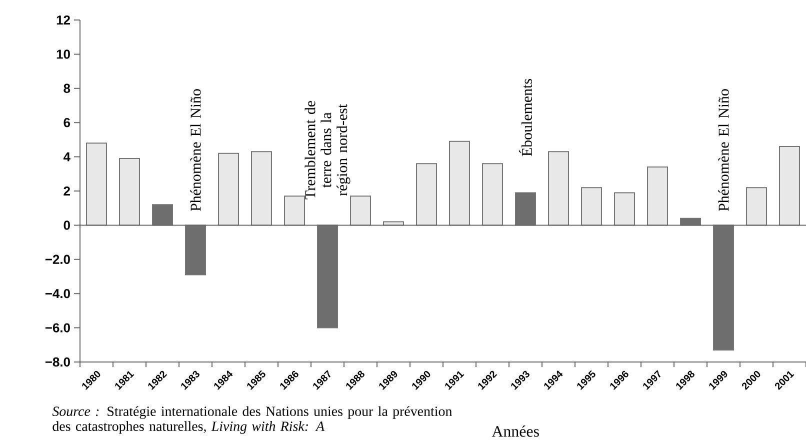 The image size is (806, 446). Describe the element at coordinates (63, 20) in the screenshot. I see `y-tick-label: 12` at that location.